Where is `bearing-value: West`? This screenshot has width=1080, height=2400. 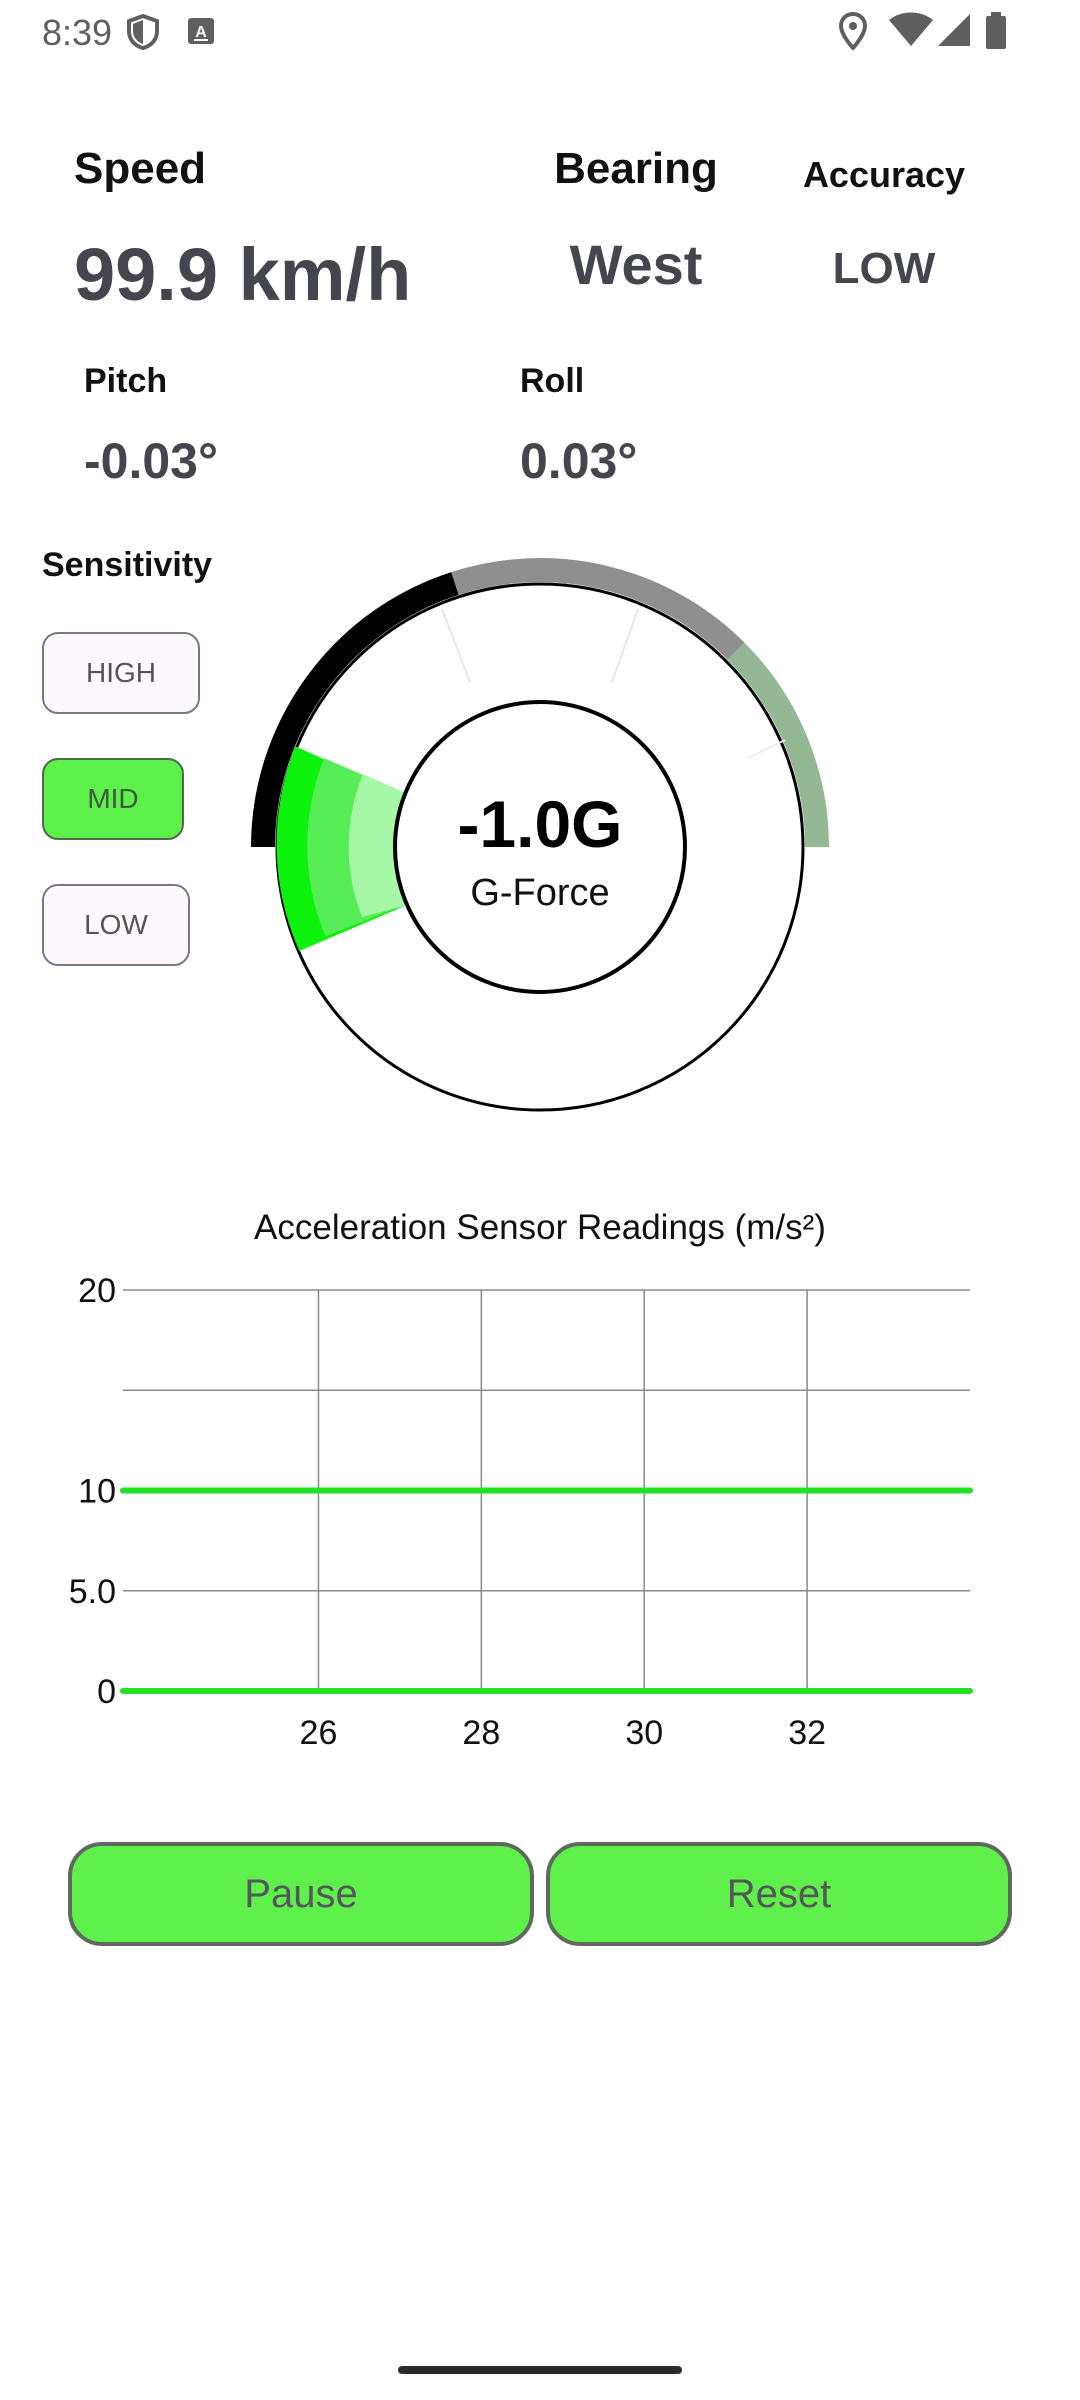 bearing-value: West is located at coordinates (636, 264).